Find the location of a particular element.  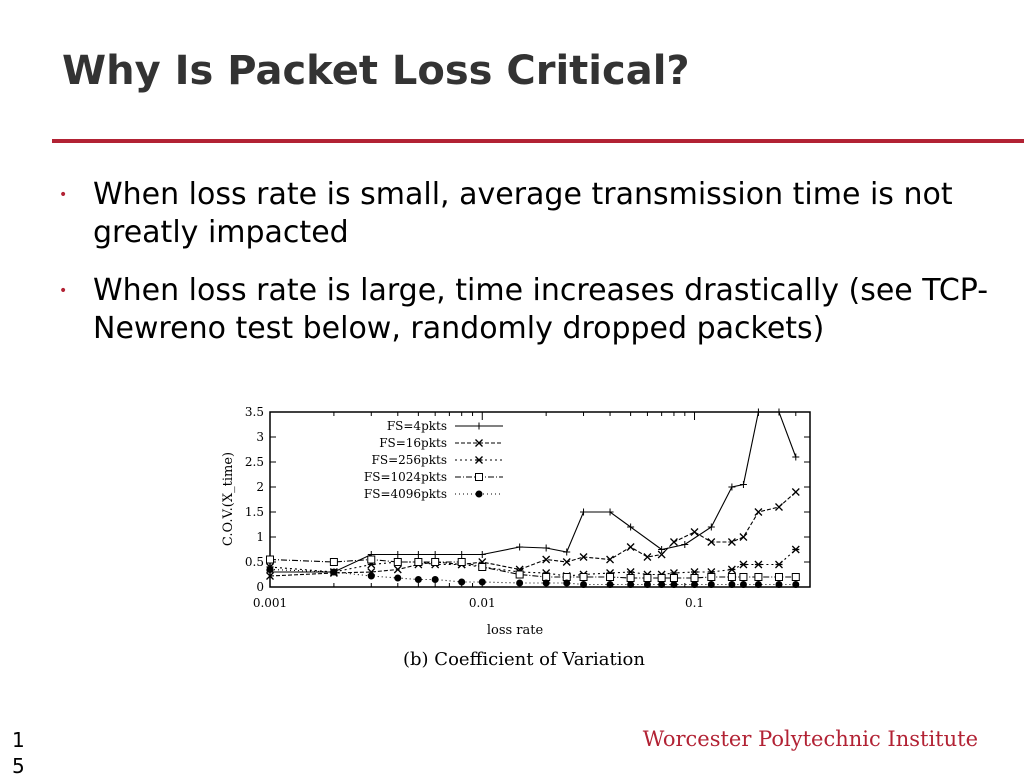

y-tick-label: 1 is located at coordinates (260, 537).